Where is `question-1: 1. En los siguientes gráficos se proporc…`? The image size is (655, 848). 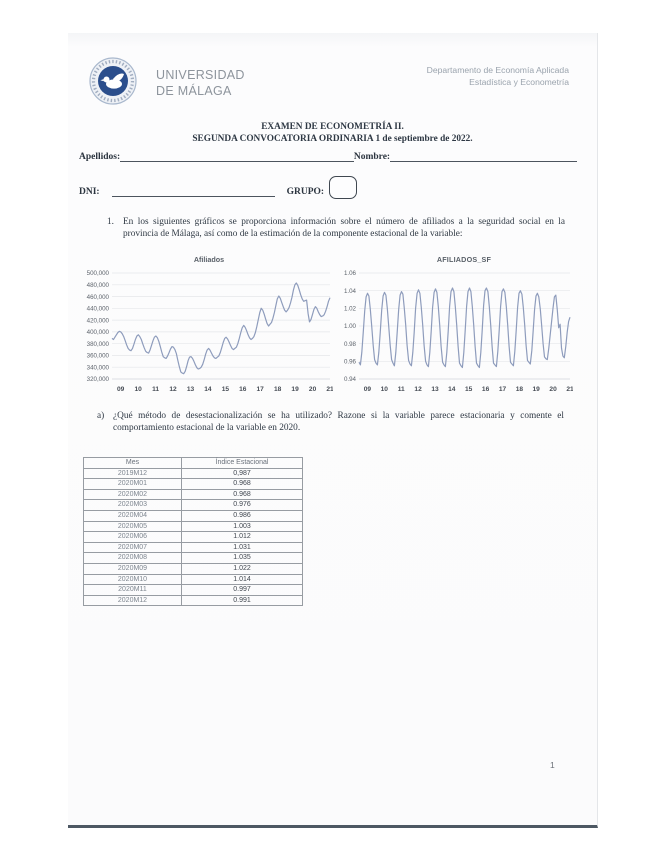 question-1: 1. En los siguientes gráficos se proporc… is located at coordinates (336, 228).